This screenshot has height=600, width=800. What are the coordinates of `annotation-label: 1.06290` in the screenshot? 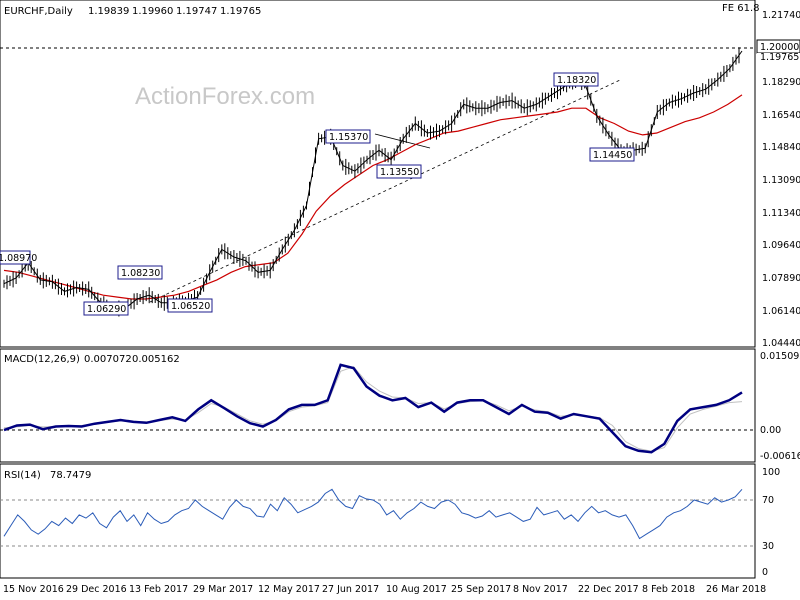 It's located at (106, 309).